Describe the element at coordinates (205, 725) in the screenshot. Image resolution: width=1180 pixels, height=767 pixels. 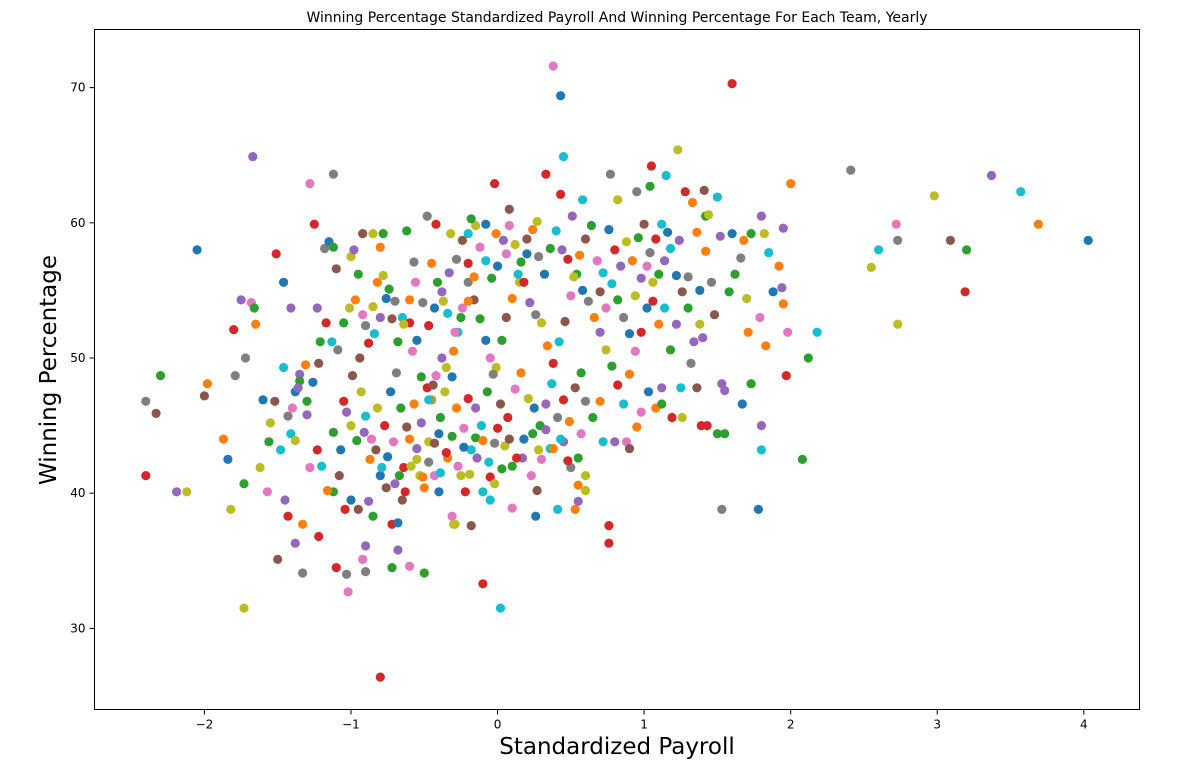
I see `x-tick-label: −2` at that location.